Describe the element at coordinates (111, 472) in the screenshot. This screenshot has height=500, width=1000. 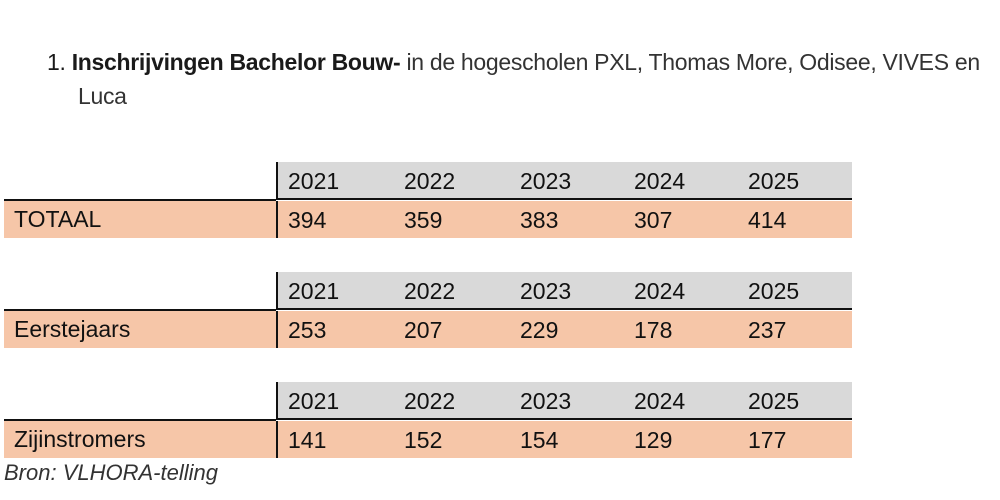
I see `source-note: Bron: VLHORA-telling` at that location.